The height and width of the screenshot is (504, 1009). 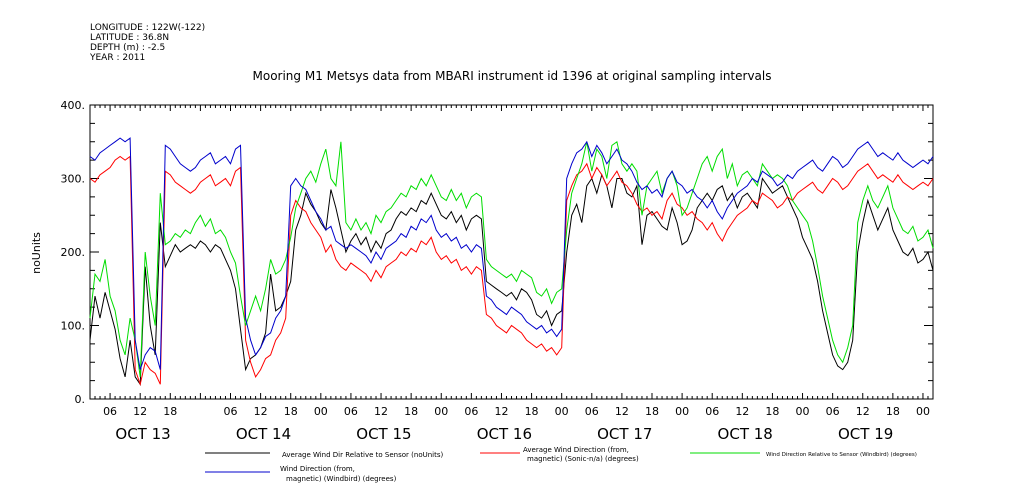 I want to click on y-tick-label: 200., so click(x=73, y=252).